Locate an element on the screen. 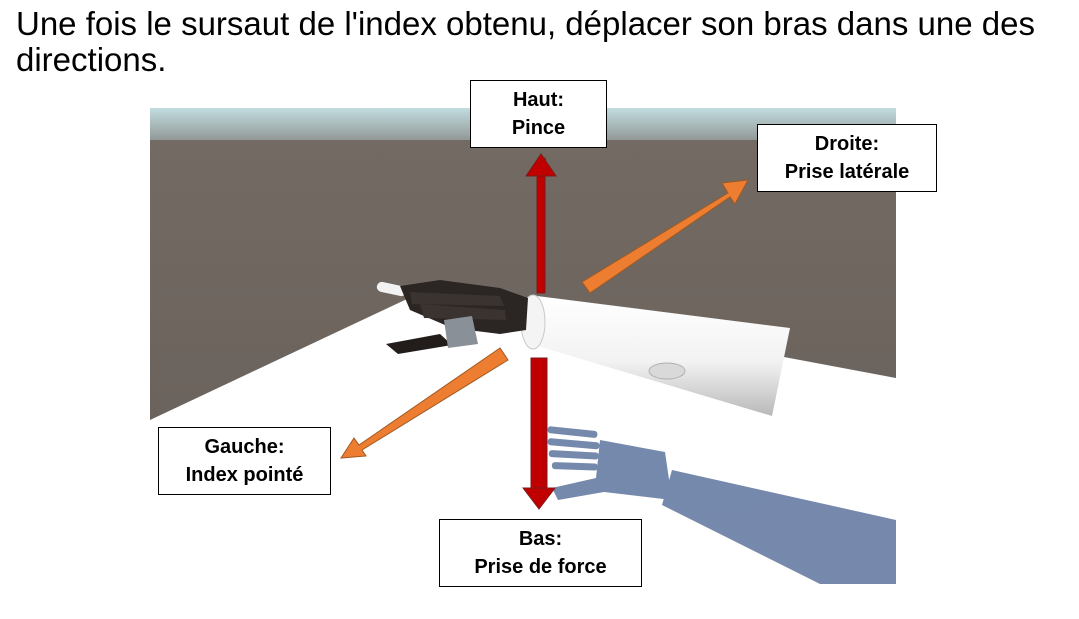 The image size is (1079, 619). arrow-down is located at coordinates (539, 433).